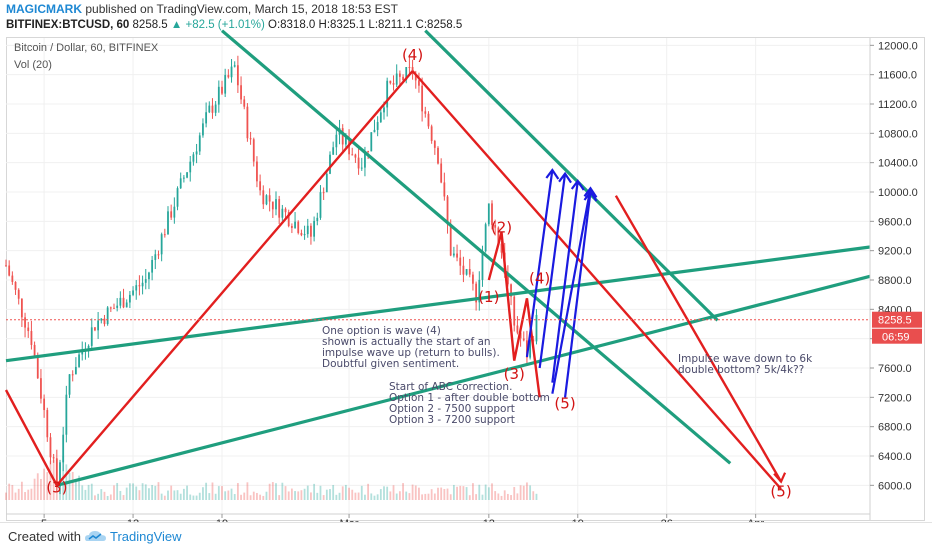 Image resolution: width=932 pixels, height=551 pixels. Describe the element at coordinates (501, 227) in the screenshot. I see `wave-label: (2)` at that location.